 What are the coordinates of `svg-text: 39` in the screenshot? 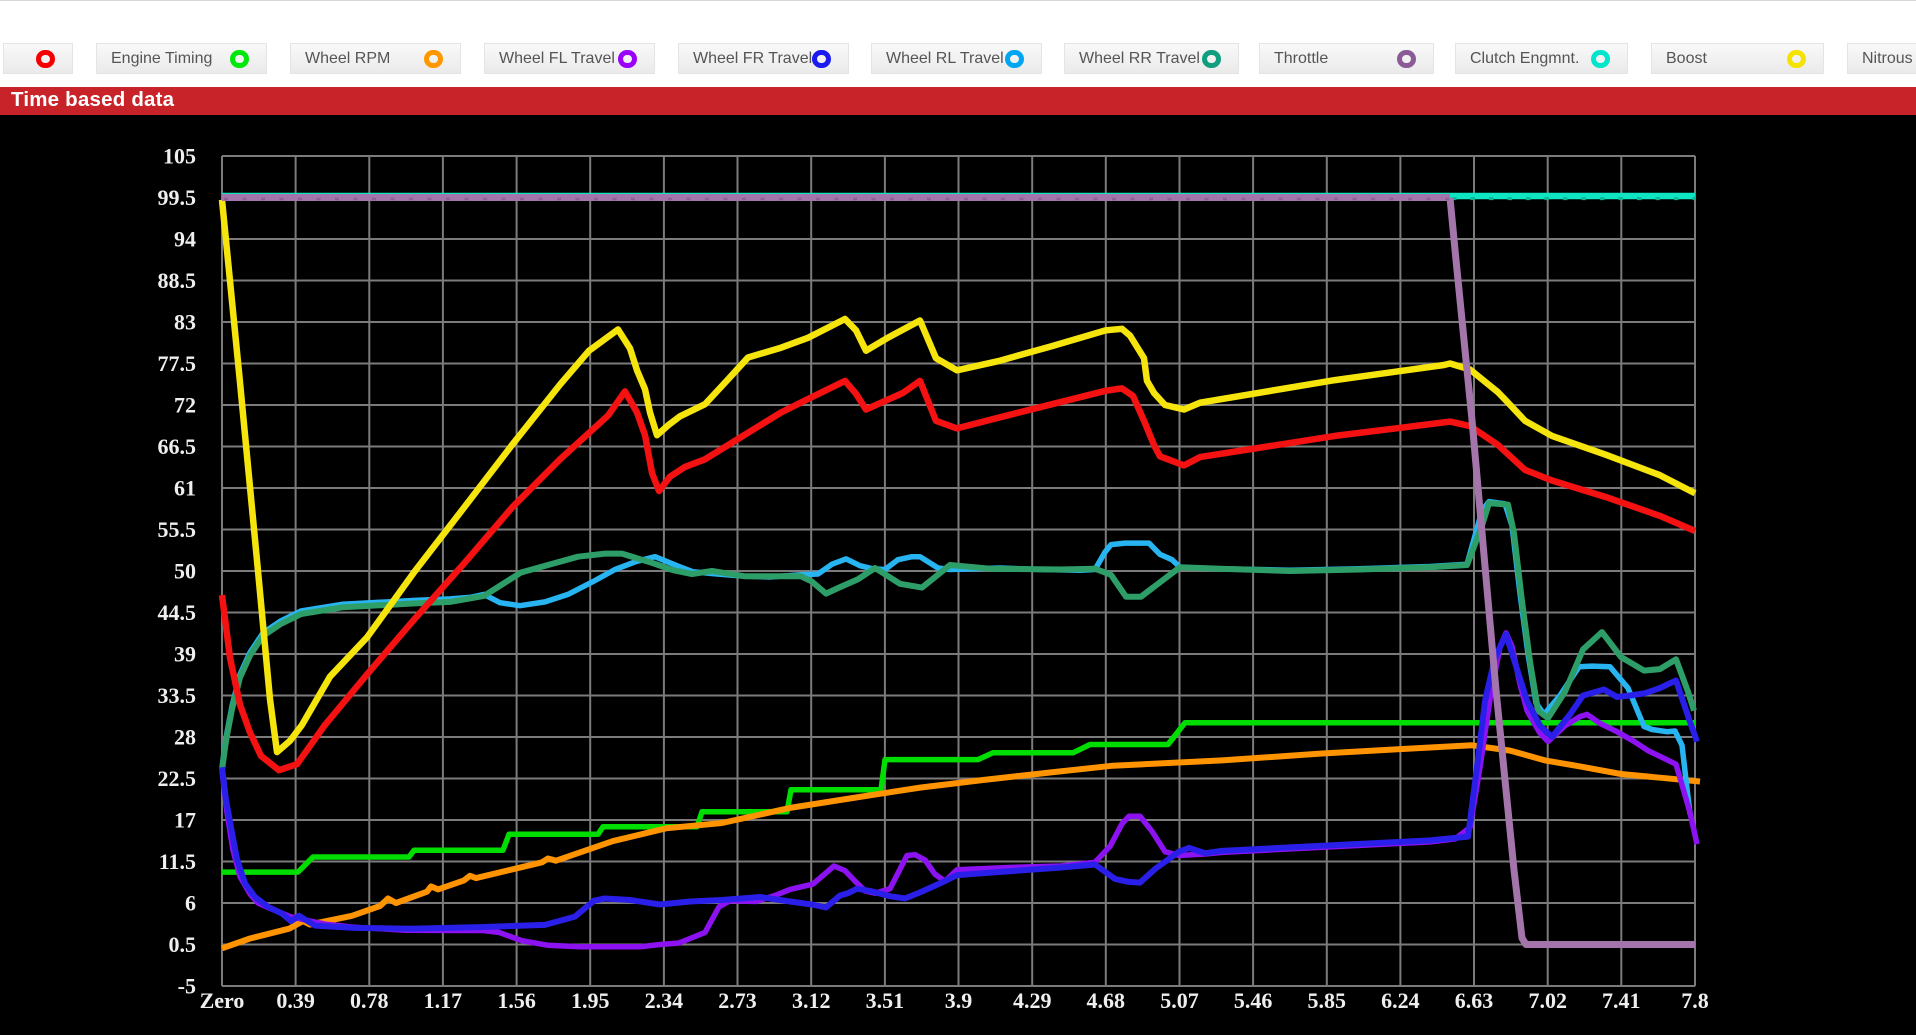 It's located at (185, 654).